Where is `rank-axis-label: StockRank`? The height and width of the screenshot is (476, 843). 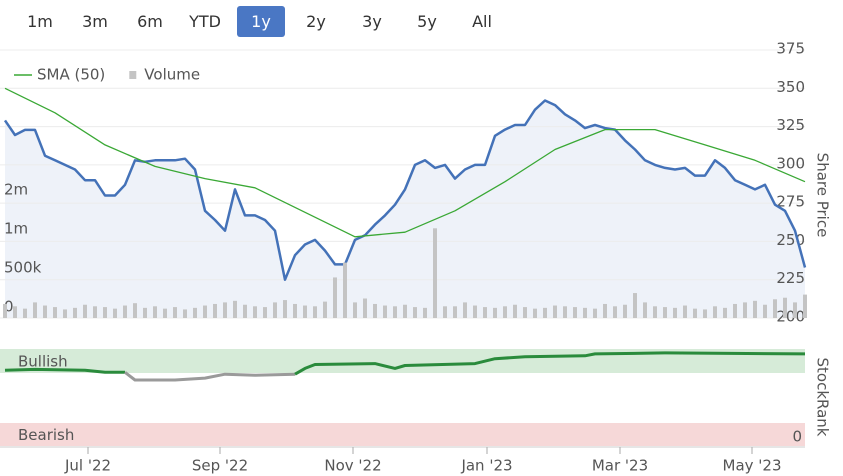 rank-axis-label: StockRank is located at coordinates (823, 397).